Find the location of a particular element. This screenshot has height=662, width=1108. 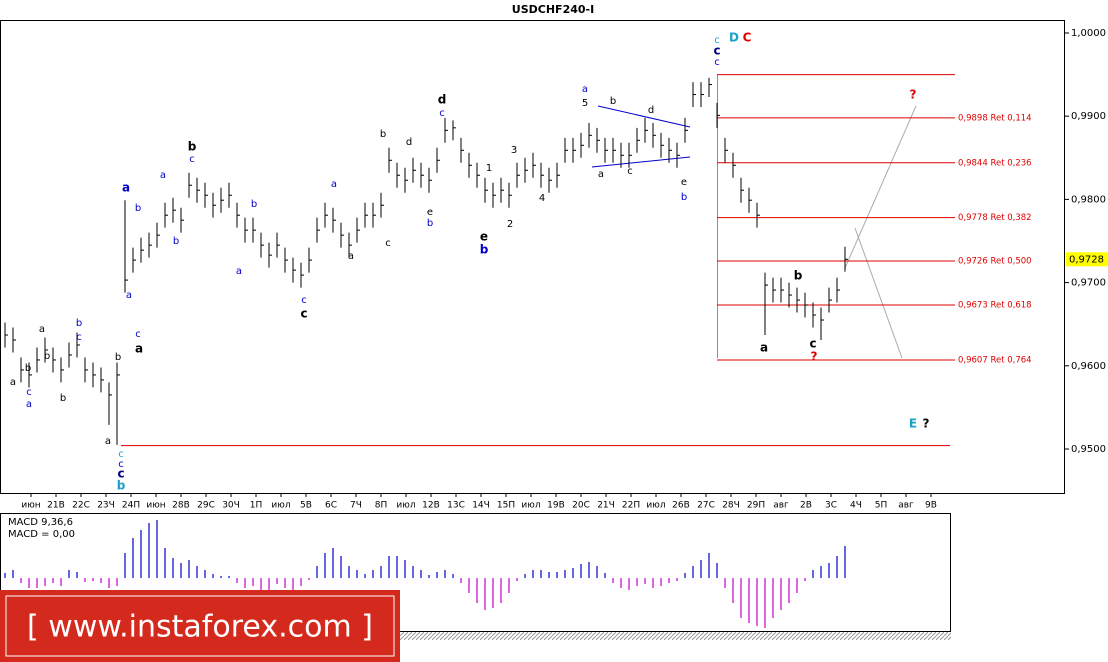

x-tick-label: 3С is located at coordinates (831, 506).